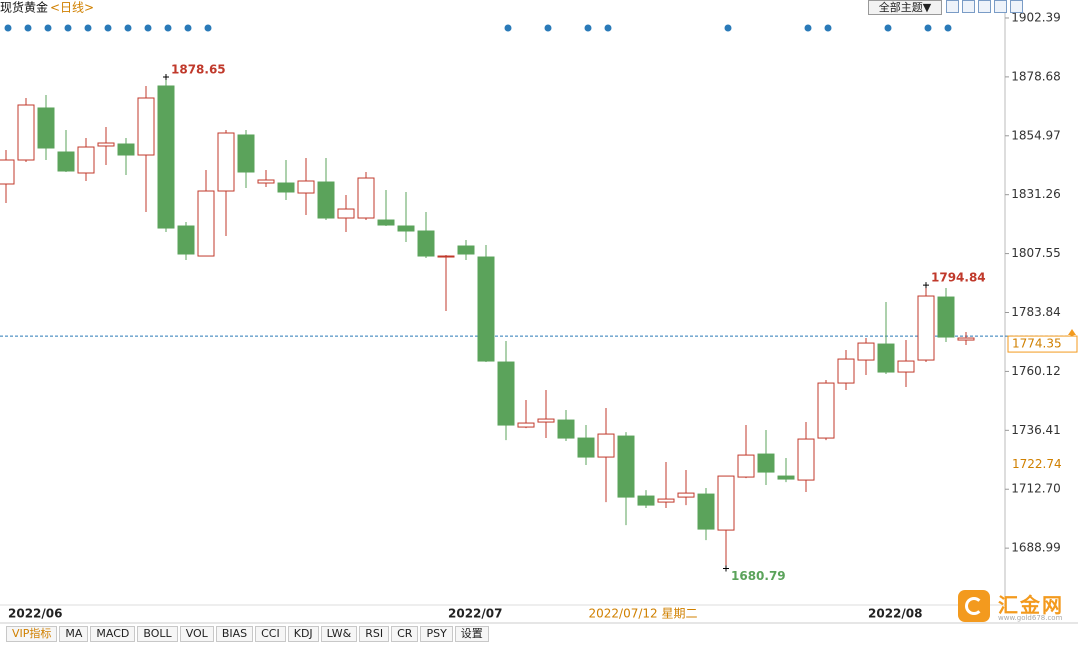  What do you see at coordinates (1036, 430) in the screenshot?
I see `y-tick-label: 1736.41` at bounding box center [1036, 430].